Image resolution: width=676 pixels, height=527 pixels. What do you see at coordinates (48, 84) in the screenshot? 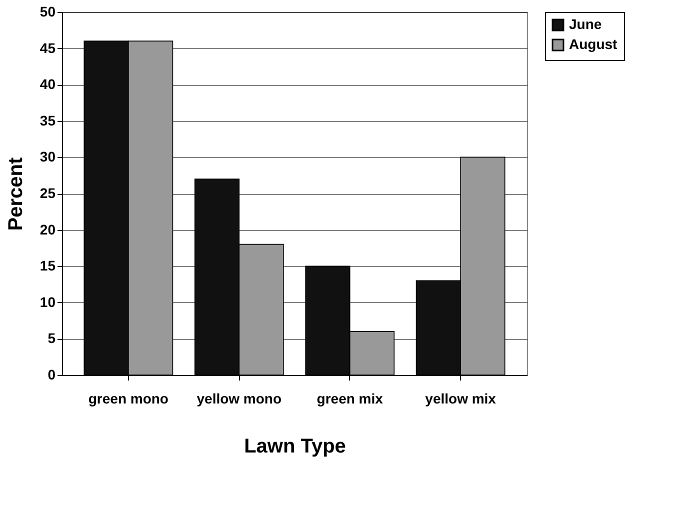
I see `y-tick-label: 40` at bounding box center [48, 84].